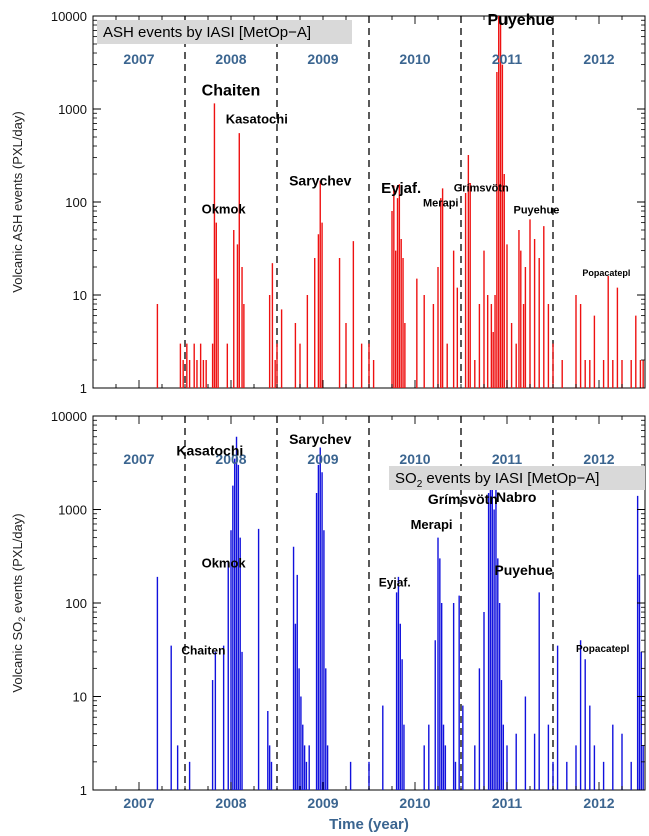 This screenshot has height=836, width=649. I want to click on so2-ylabel-subscript: 2, so click(22, 619).